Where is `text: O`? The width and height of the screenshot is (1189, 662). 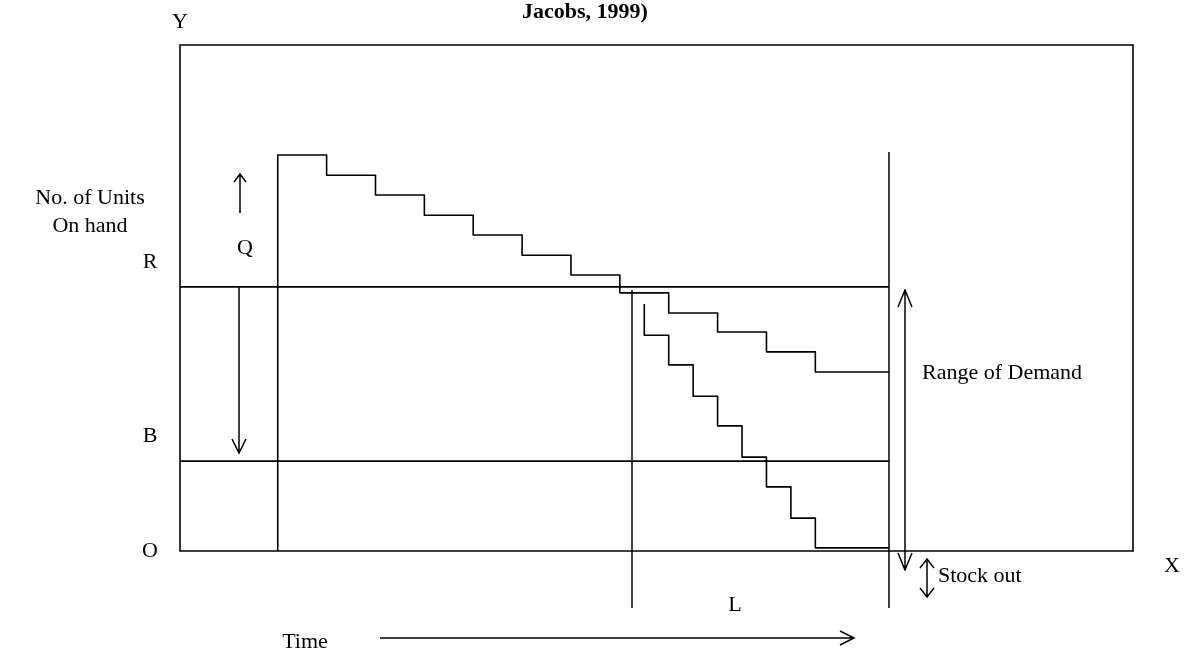 text: O is located at coordinates (150, 549).